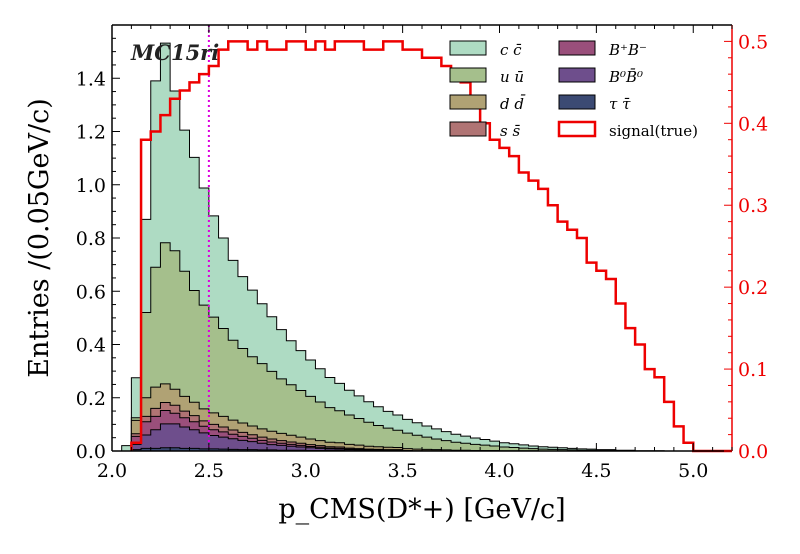 The height and width of the screenshot is (554, 800). Describe the element at coordinates (620, 104) in the screenshot. I see `legend-label-tautau: τ τ̄` at that location.